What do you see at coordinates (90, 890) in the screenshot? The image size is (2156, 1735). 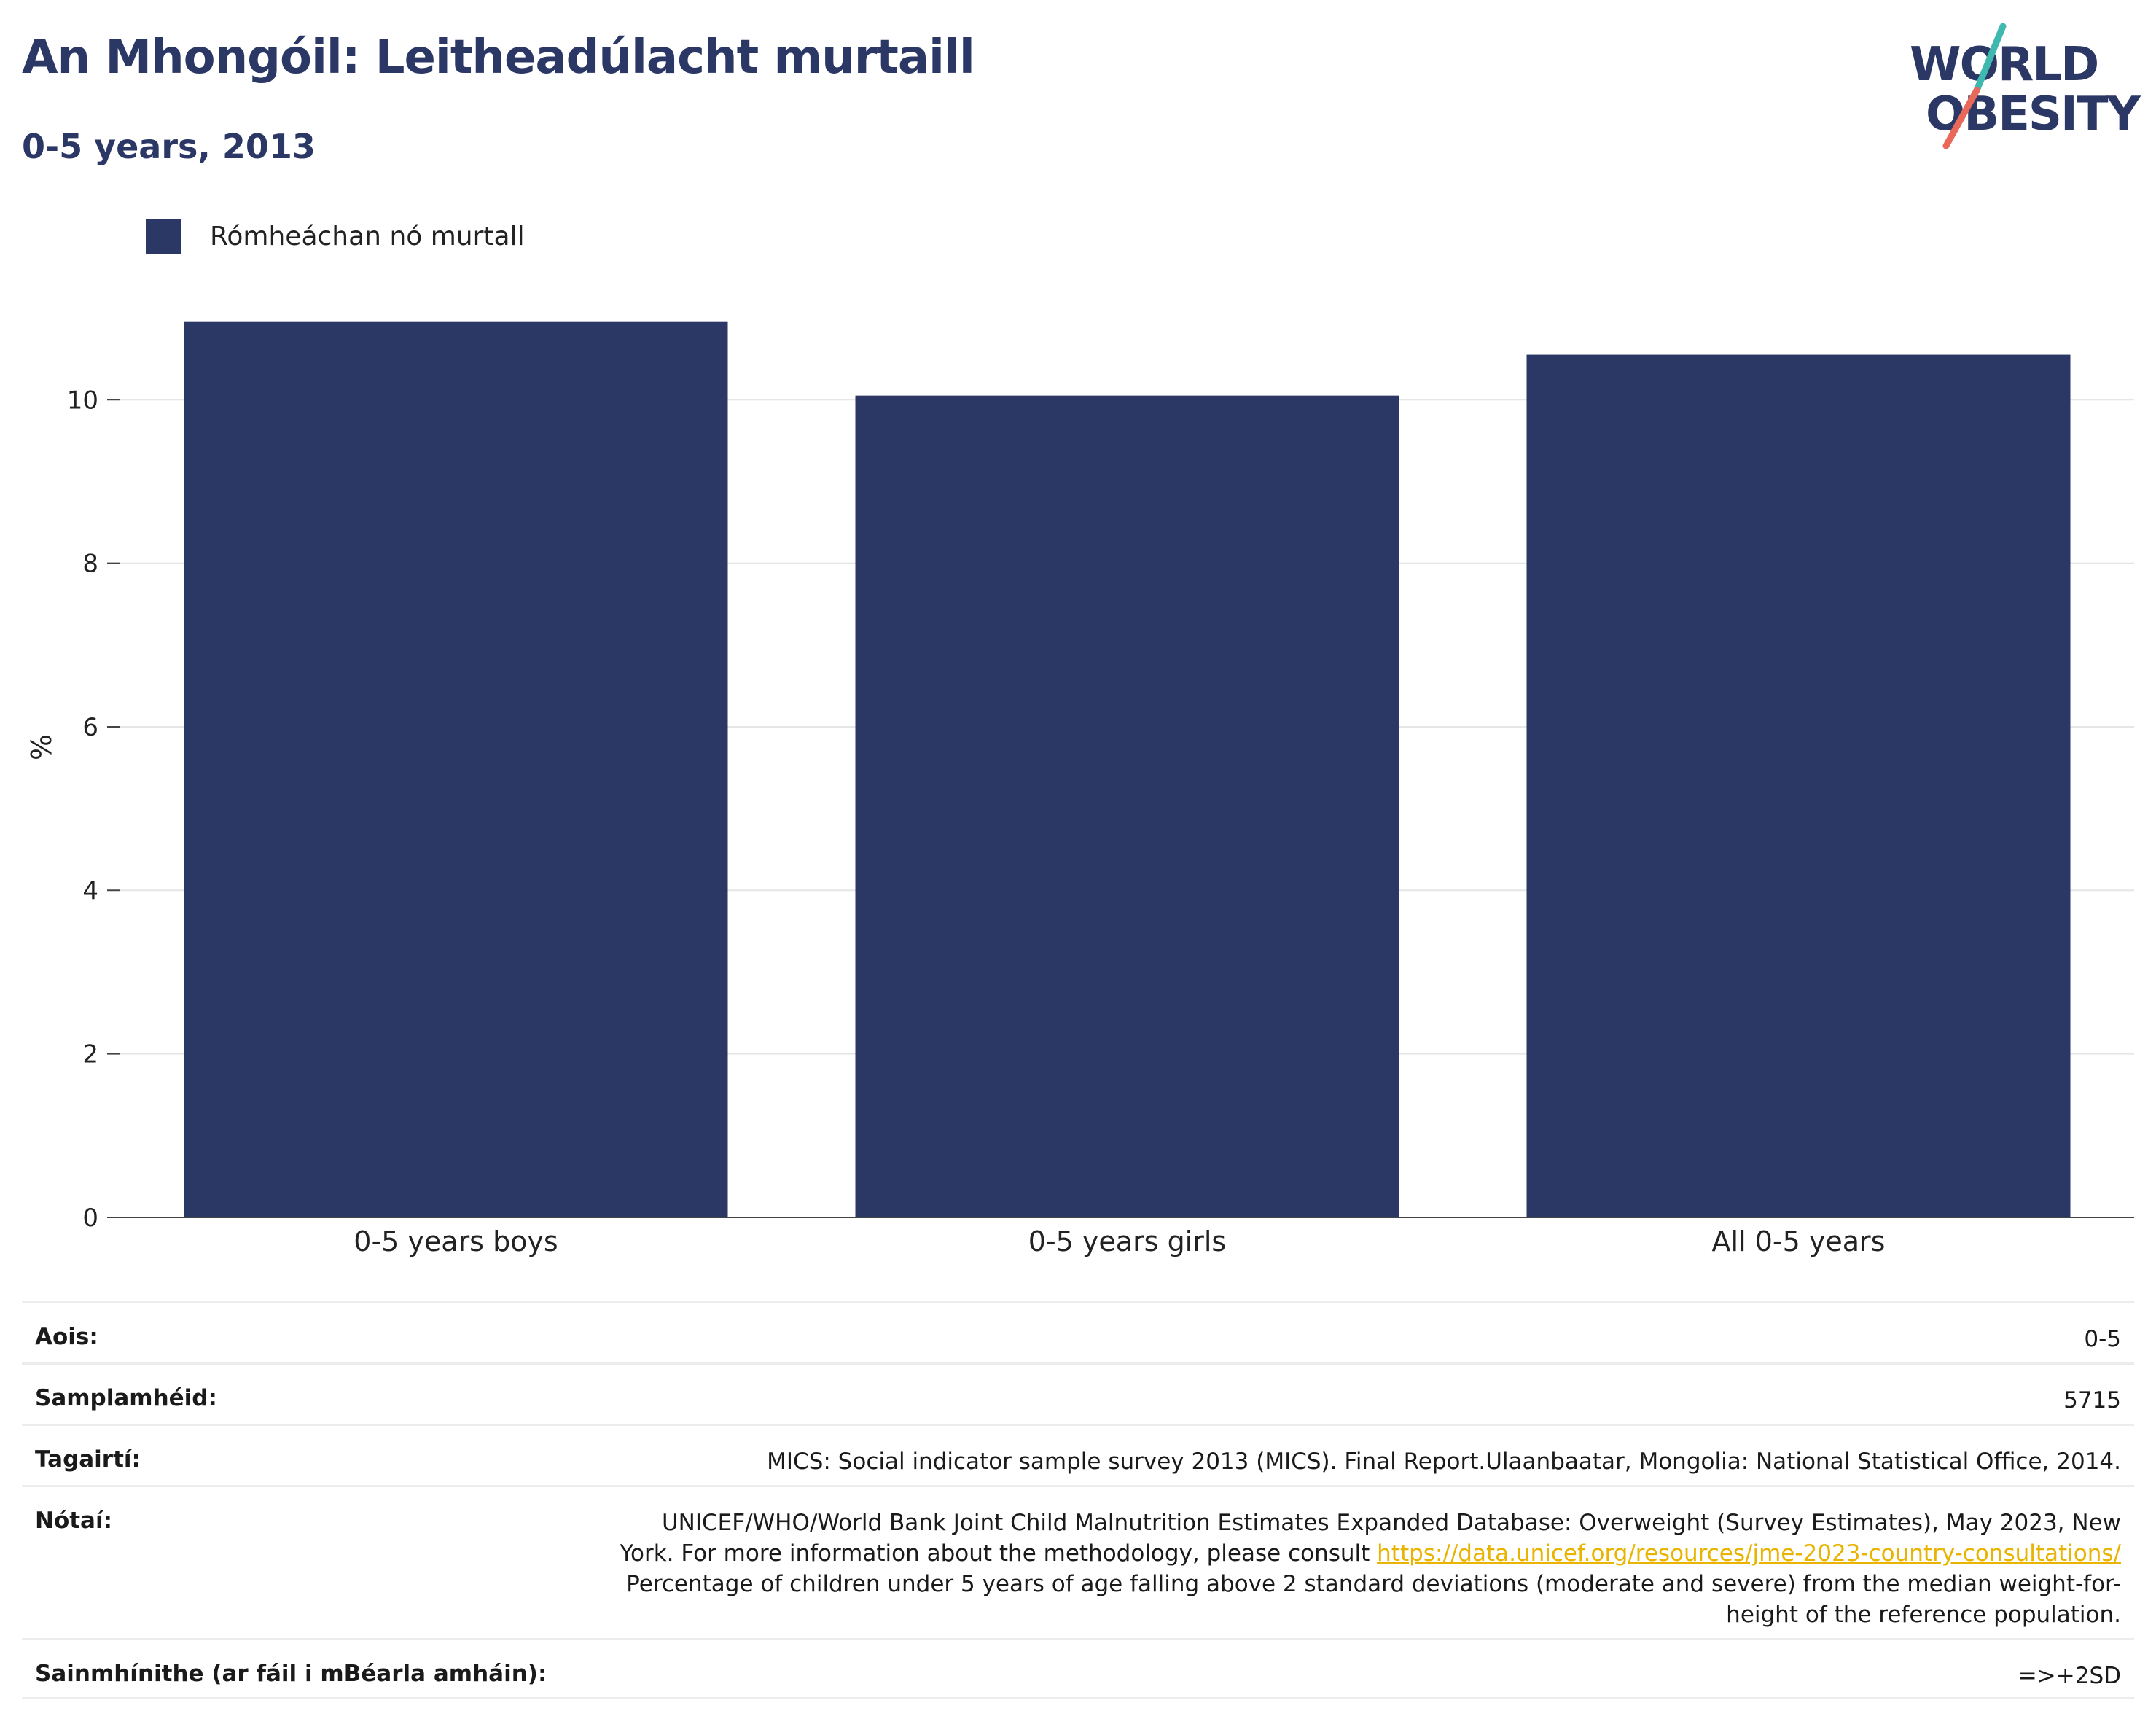 I see `y-tick-label: 4` at bounding box center [90, 890].